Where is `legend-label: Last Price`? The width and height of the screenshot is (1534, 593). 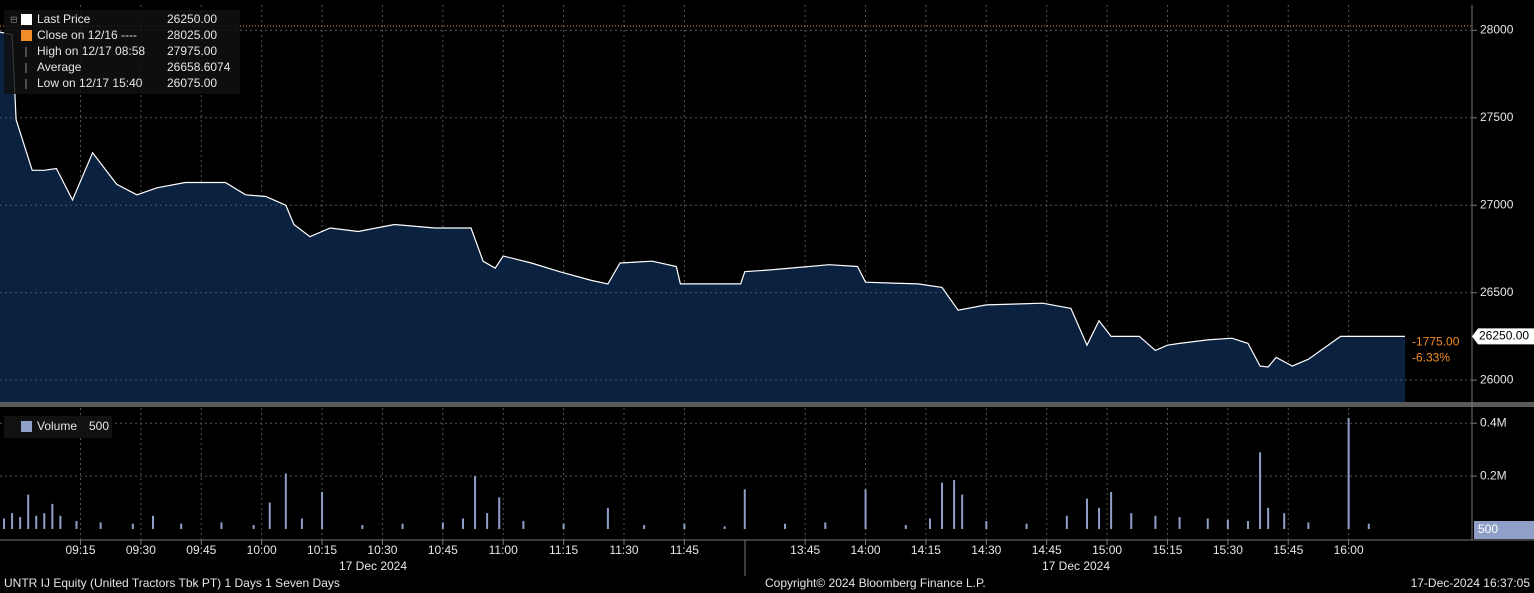 legend-label: Last Price is located at coordinates (64, 19).